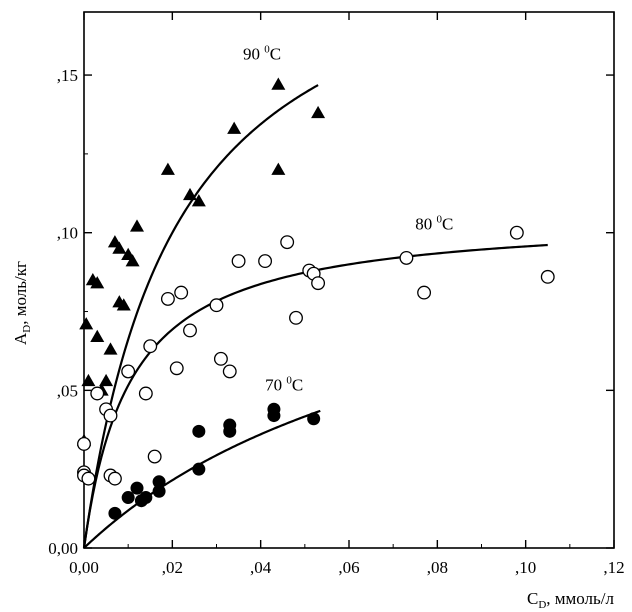  Describe the element at coordinates (172, 567) in the screenshot. I see `x-tick-label: ,02` at that location.